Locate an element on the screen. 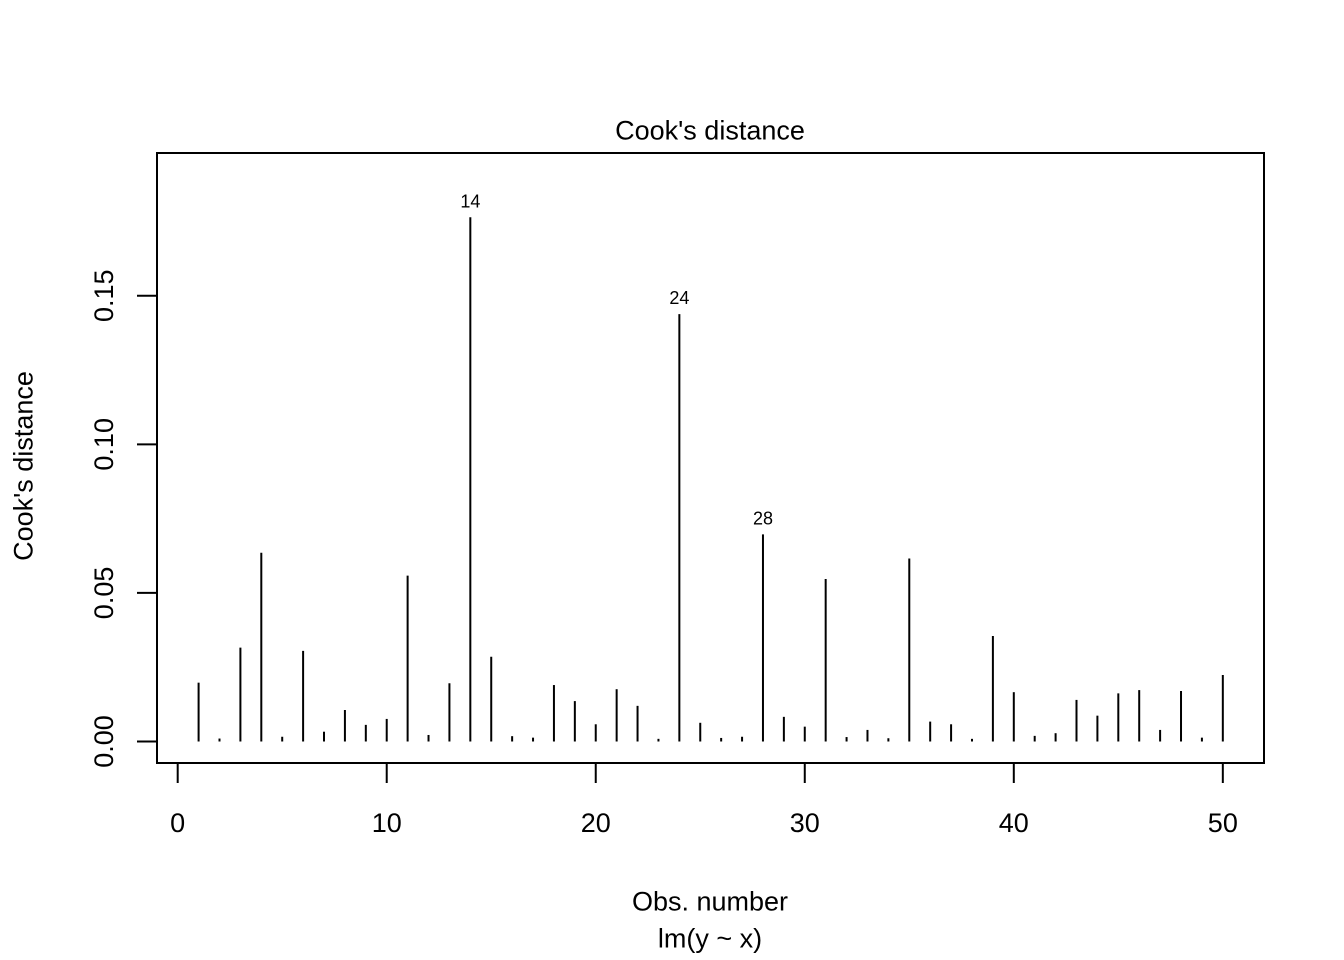 The width and height of the screenshot is (1344, 960). x-axis-tick-label: 50 is located at coordinates (1223, 823).